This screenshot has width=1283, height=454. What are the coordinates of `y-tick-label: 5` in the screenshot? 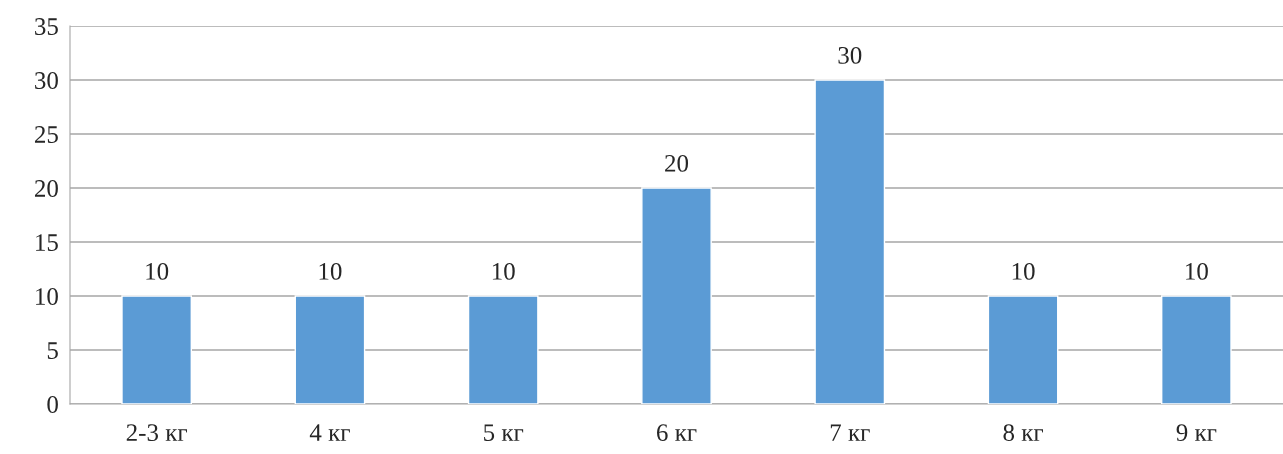 It's located at (52, 350).